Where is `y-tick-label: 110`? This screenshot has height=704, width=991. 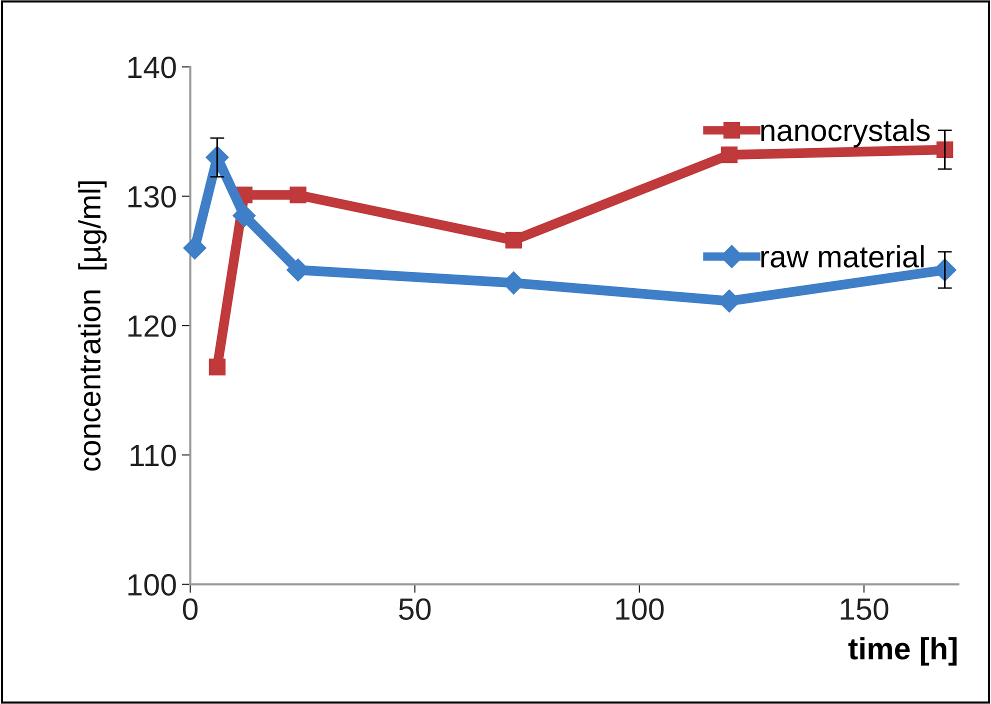
y-tick-label: 110 is located at coordinates (153, 455).